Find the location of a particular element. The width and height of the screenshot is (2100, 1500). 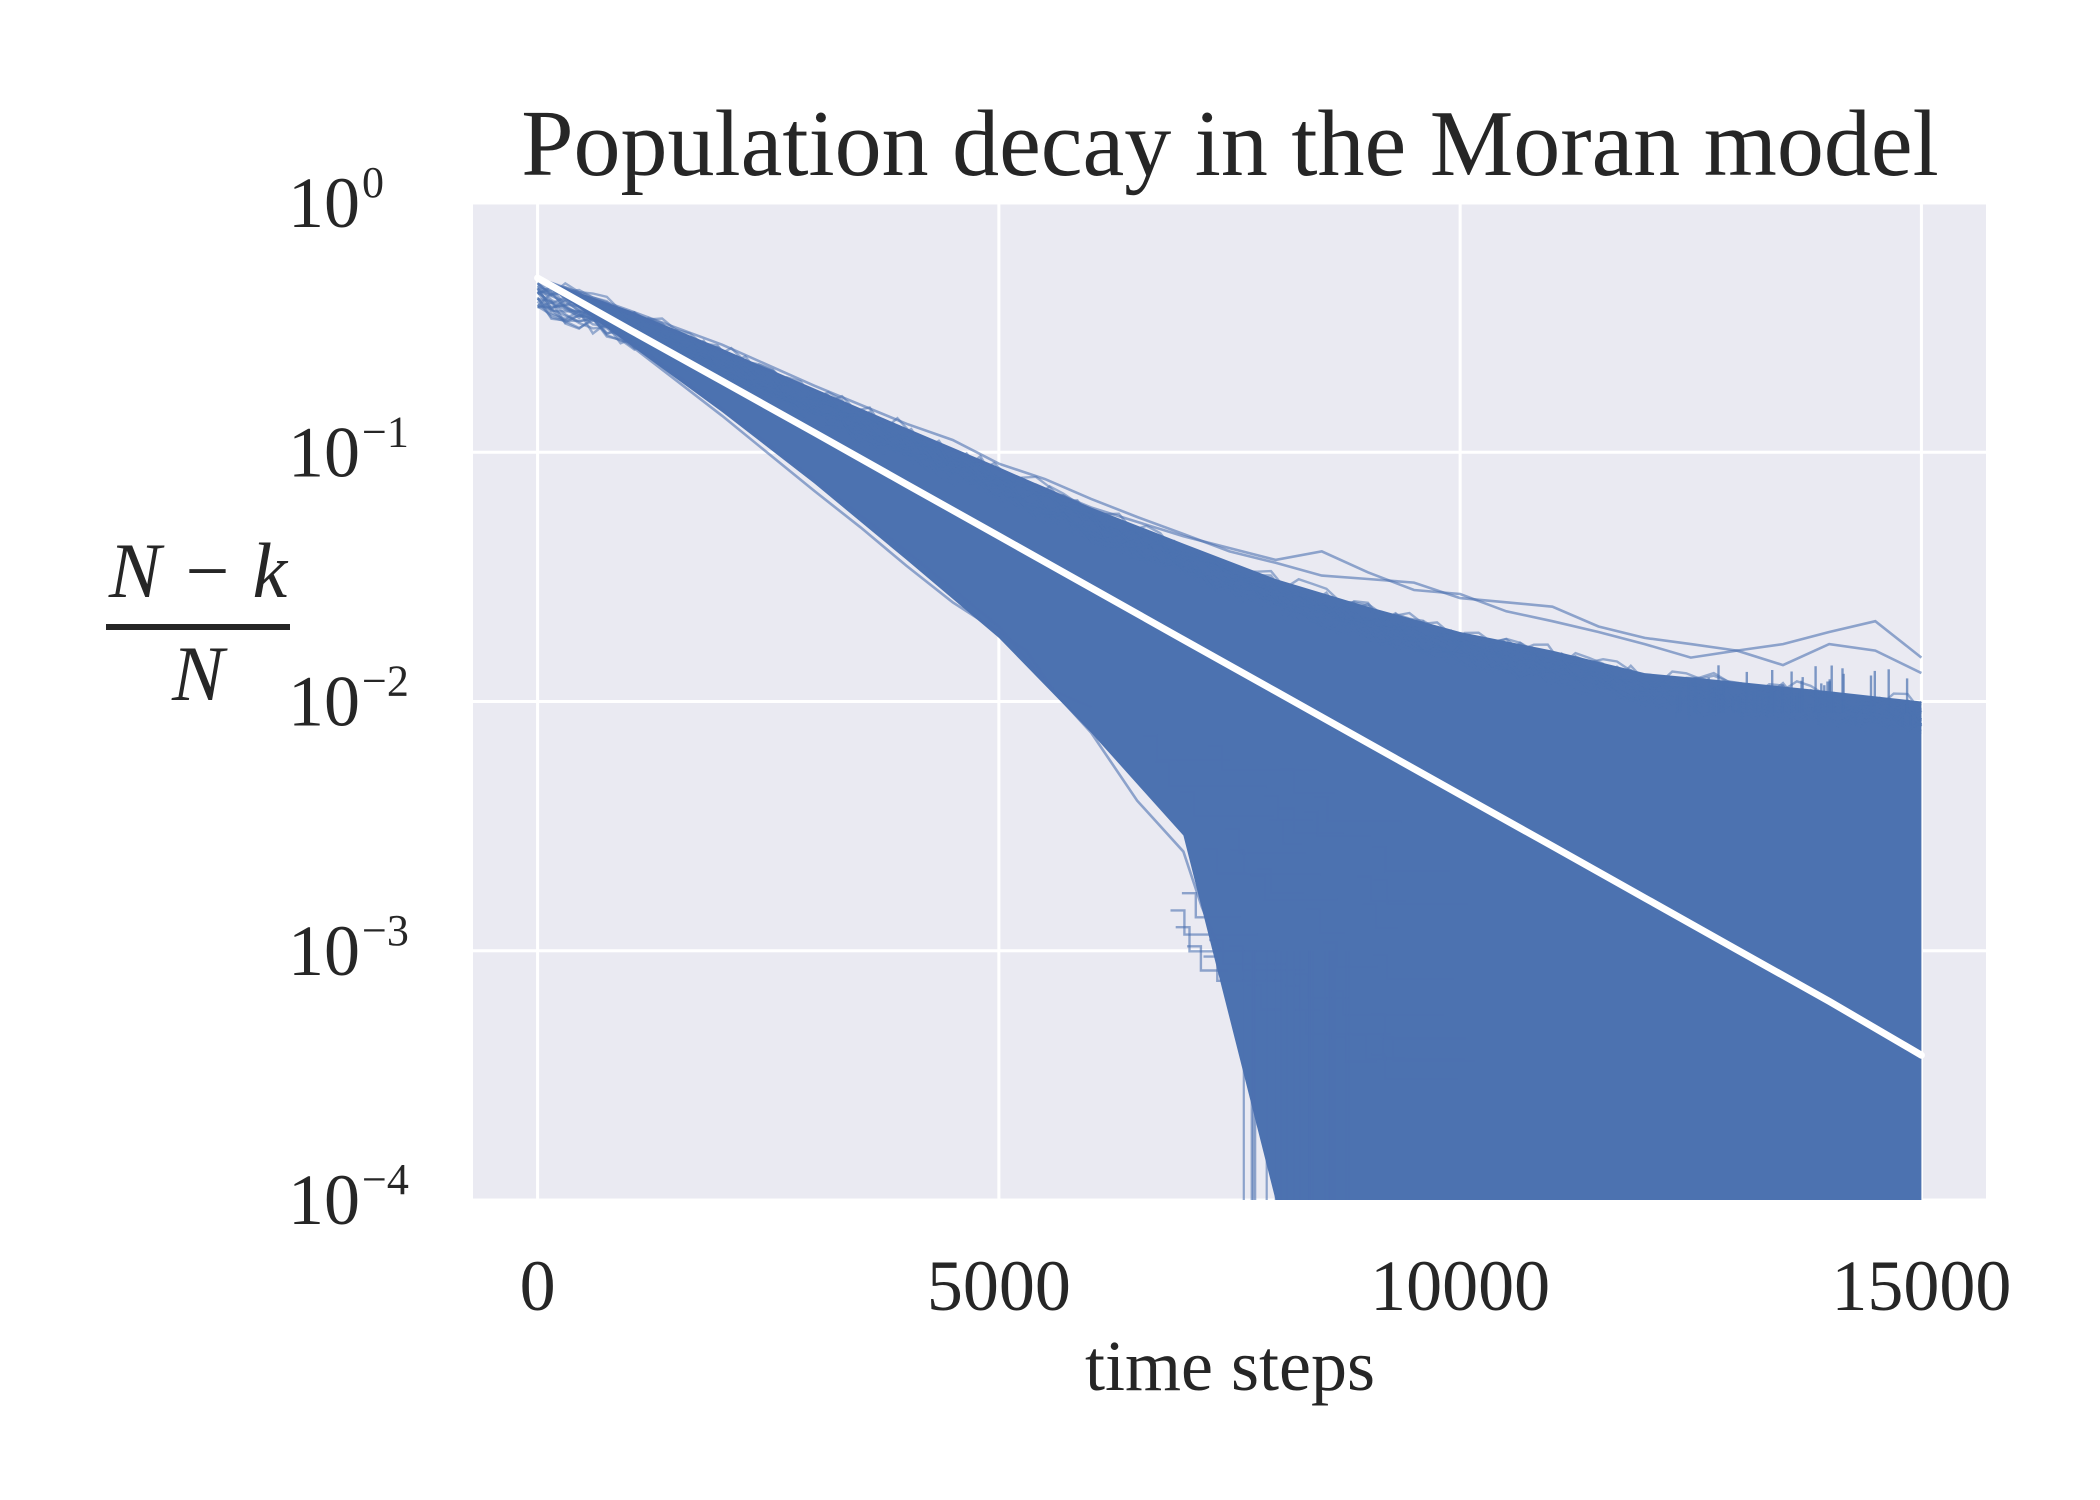

y-tick-label-4: 10 −4 is located at coordinates (348, 1197).